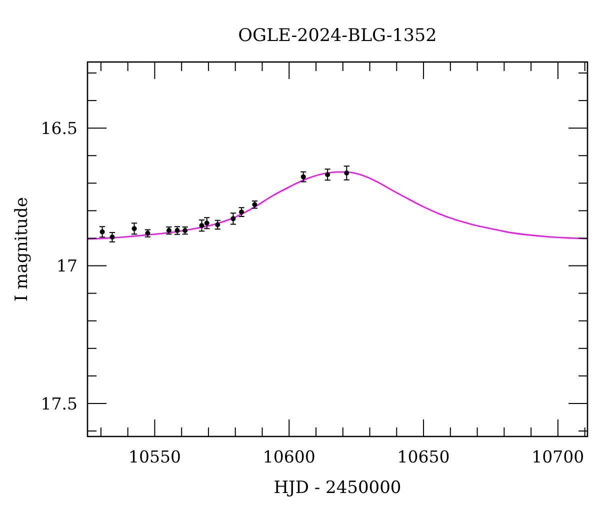 The height and width of the screenshot is (512, 600). Describe the element at coordinates (59, 404) in the screenshot. I see `y-tick-label: 17.5` at that location.